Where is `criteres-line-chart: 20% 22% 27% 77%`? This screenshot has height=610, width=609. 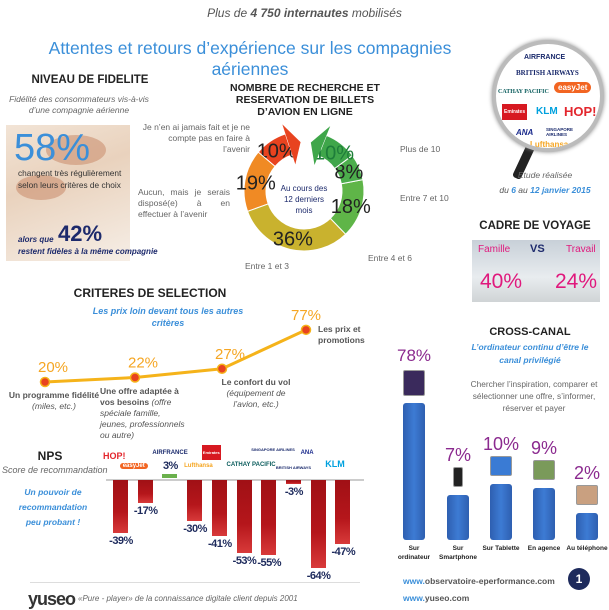
criteres-line-chart: 20% 22% 27% 77% is located at coordinates (179, 347).